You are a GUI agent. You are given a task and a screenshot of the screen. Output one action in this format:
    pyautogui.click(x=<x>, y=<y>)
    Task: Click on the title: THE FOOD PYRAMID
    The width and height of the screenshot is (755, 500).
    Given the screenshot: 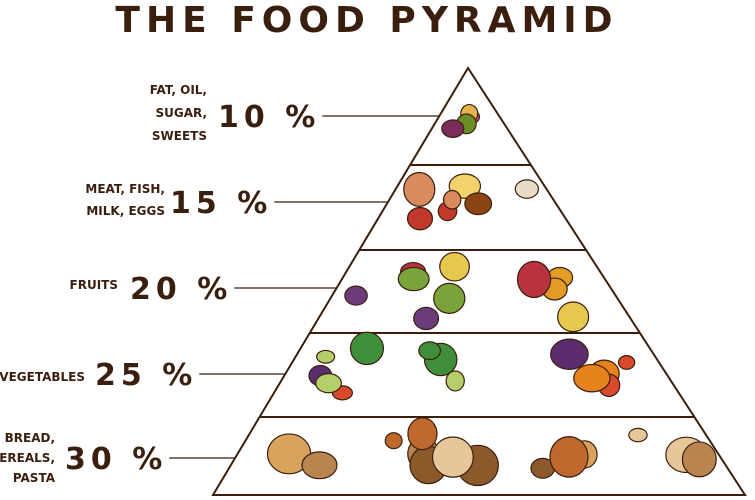 What is the action you would take?
    pyautogui.click(x=366, y=20)
    